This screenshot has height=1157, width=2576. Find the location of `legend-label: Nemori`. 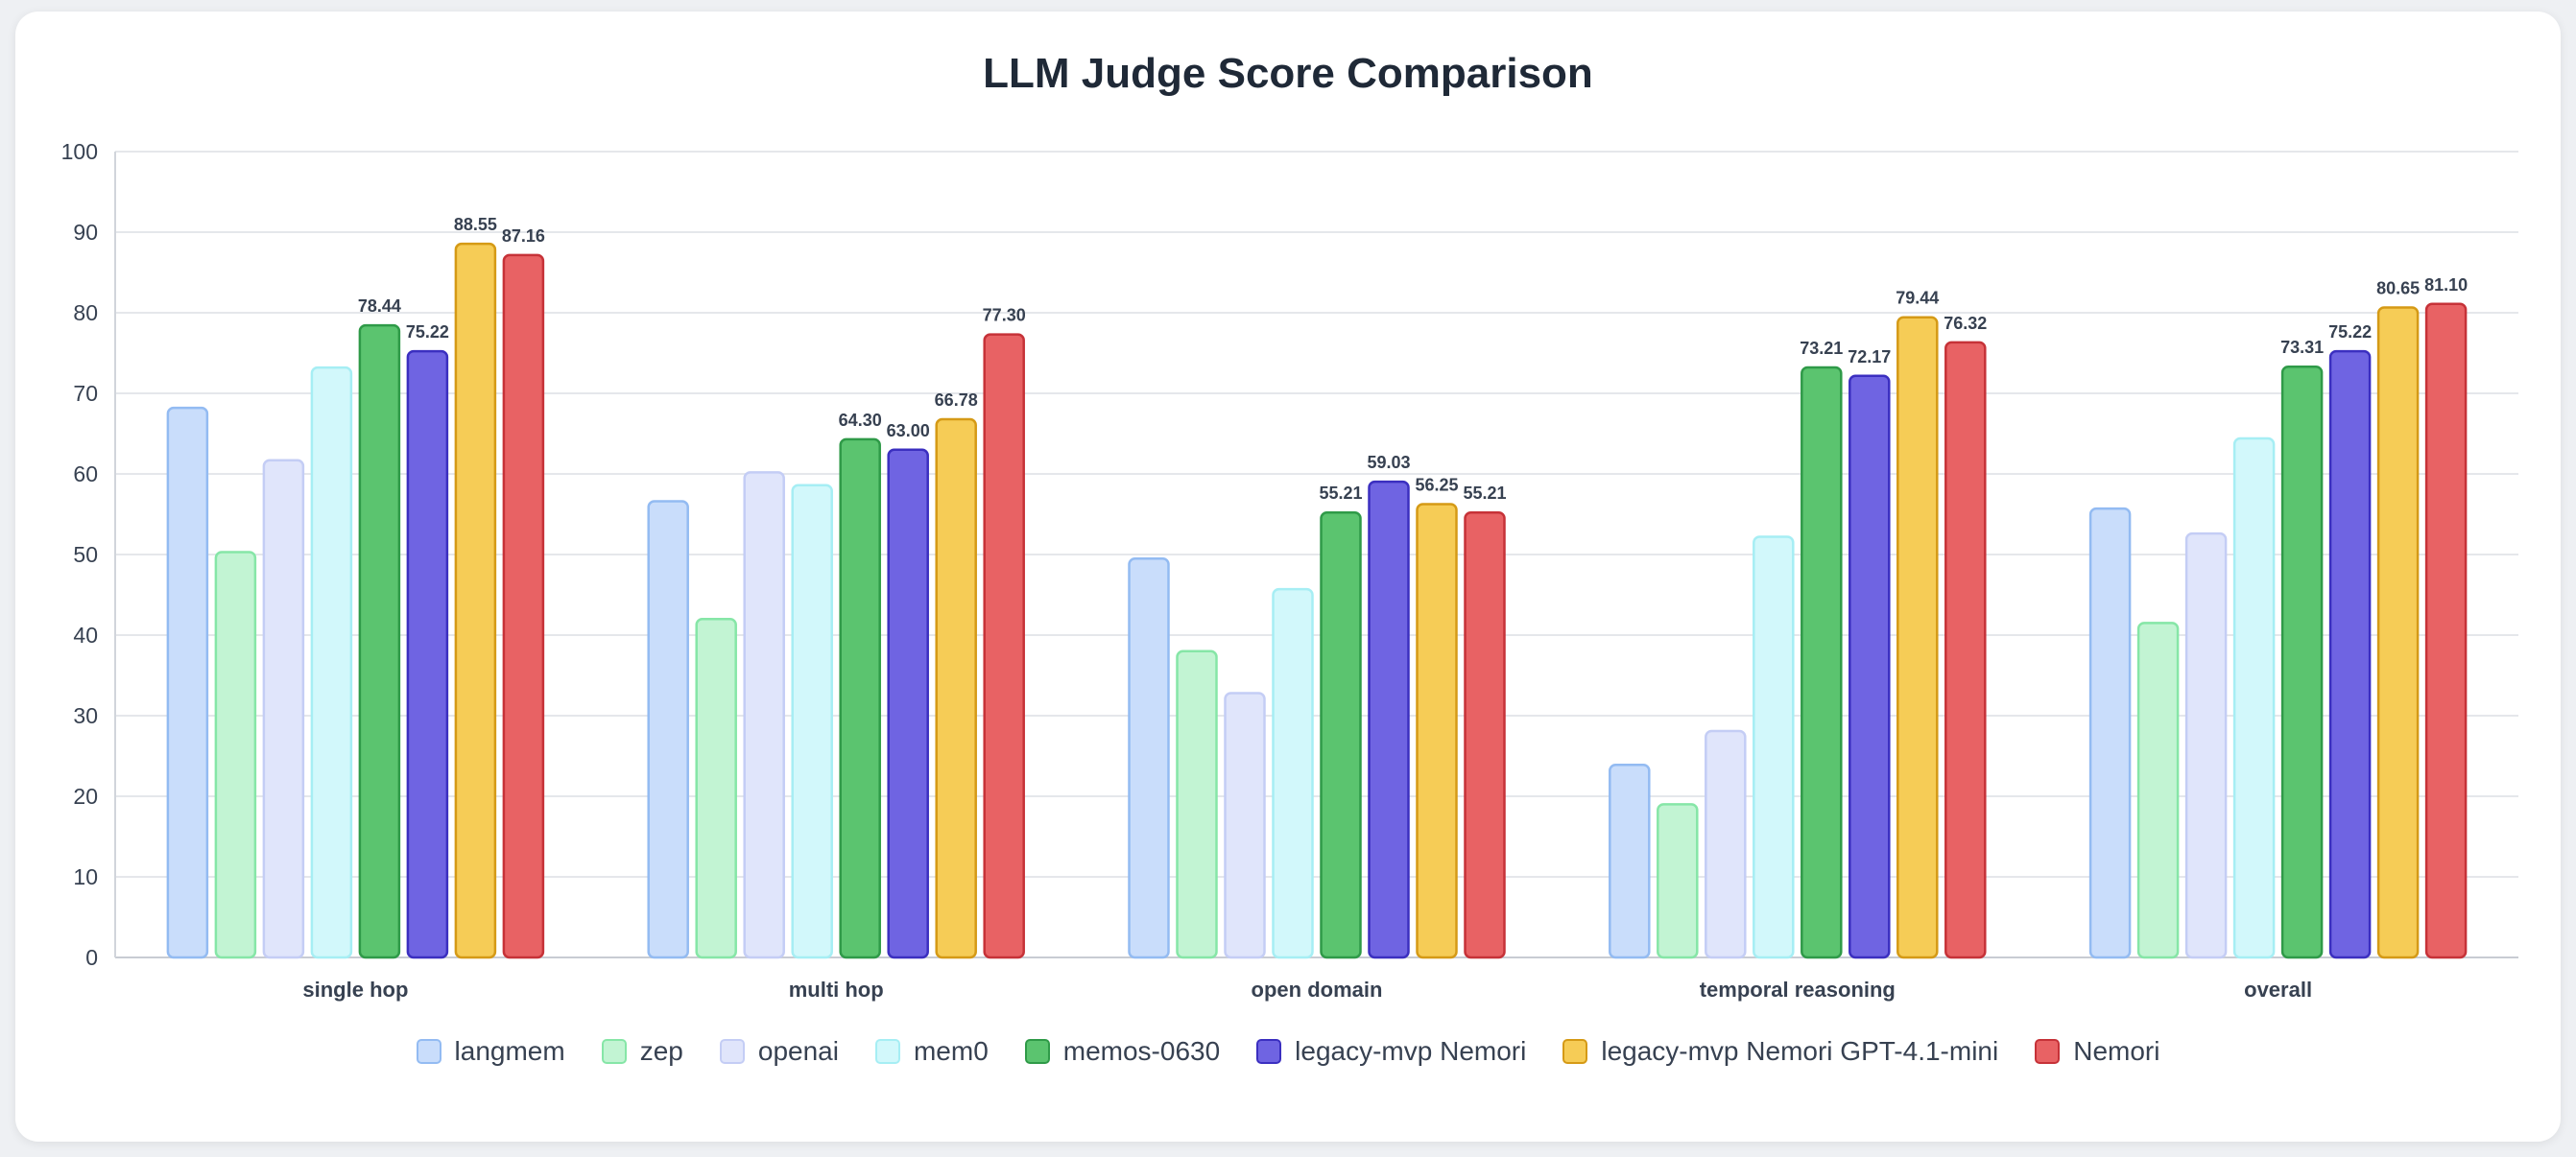

legend-label: Nemori is located at coordinates (2116, 1051).